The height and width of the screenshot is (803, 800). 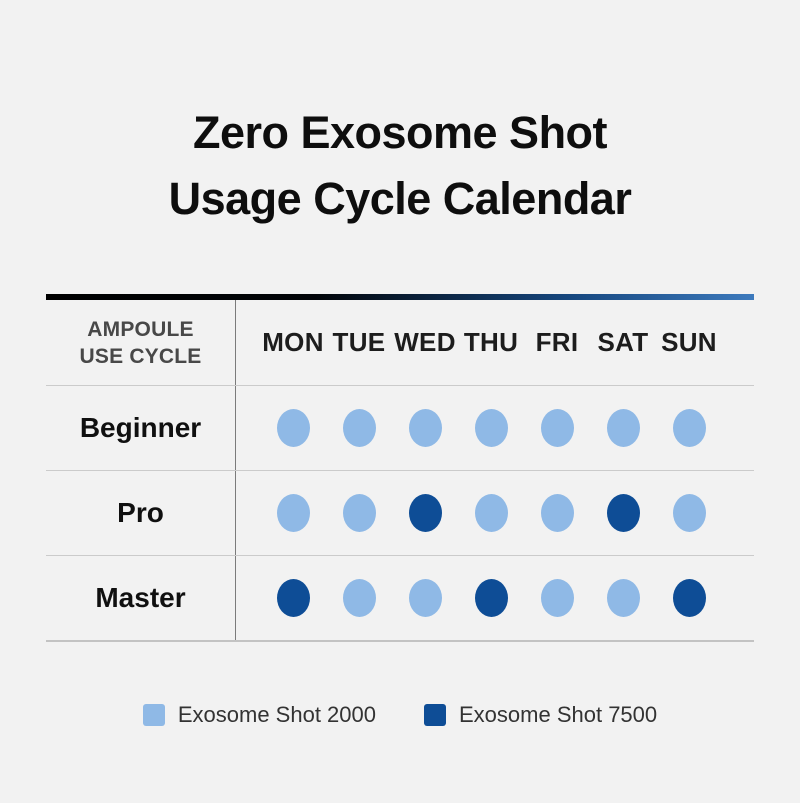 I want to click on legend-label-shot-2000: Exosome Shot 2000, so click(x=276, y=714).